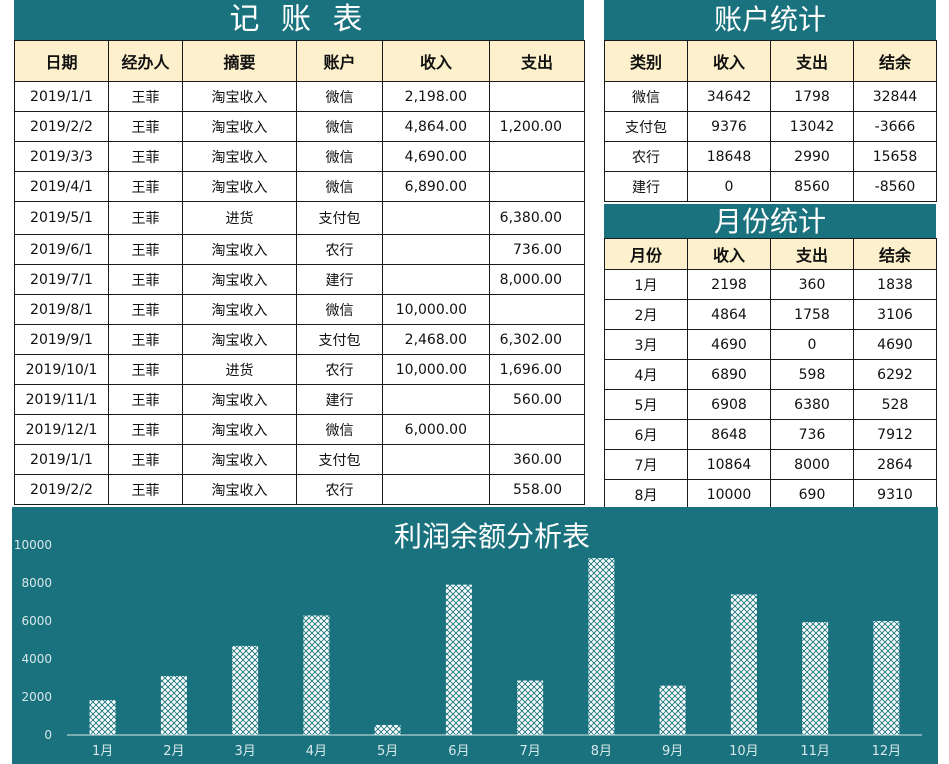  Describe the element at coordinates (299, 218) in the screenshot. I see `ledger-row: 2019/5/1 王菲 进货 支付包 6,380.00` at that location.